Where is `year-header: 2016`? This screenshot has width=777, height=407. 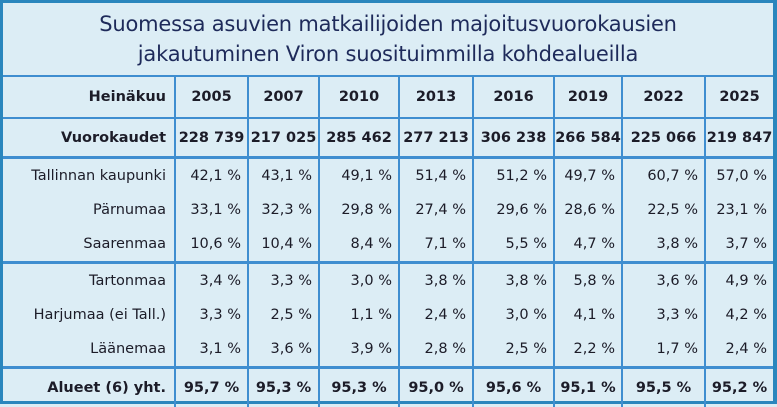
year-header: 2016 is located at coordinates (513, 97).